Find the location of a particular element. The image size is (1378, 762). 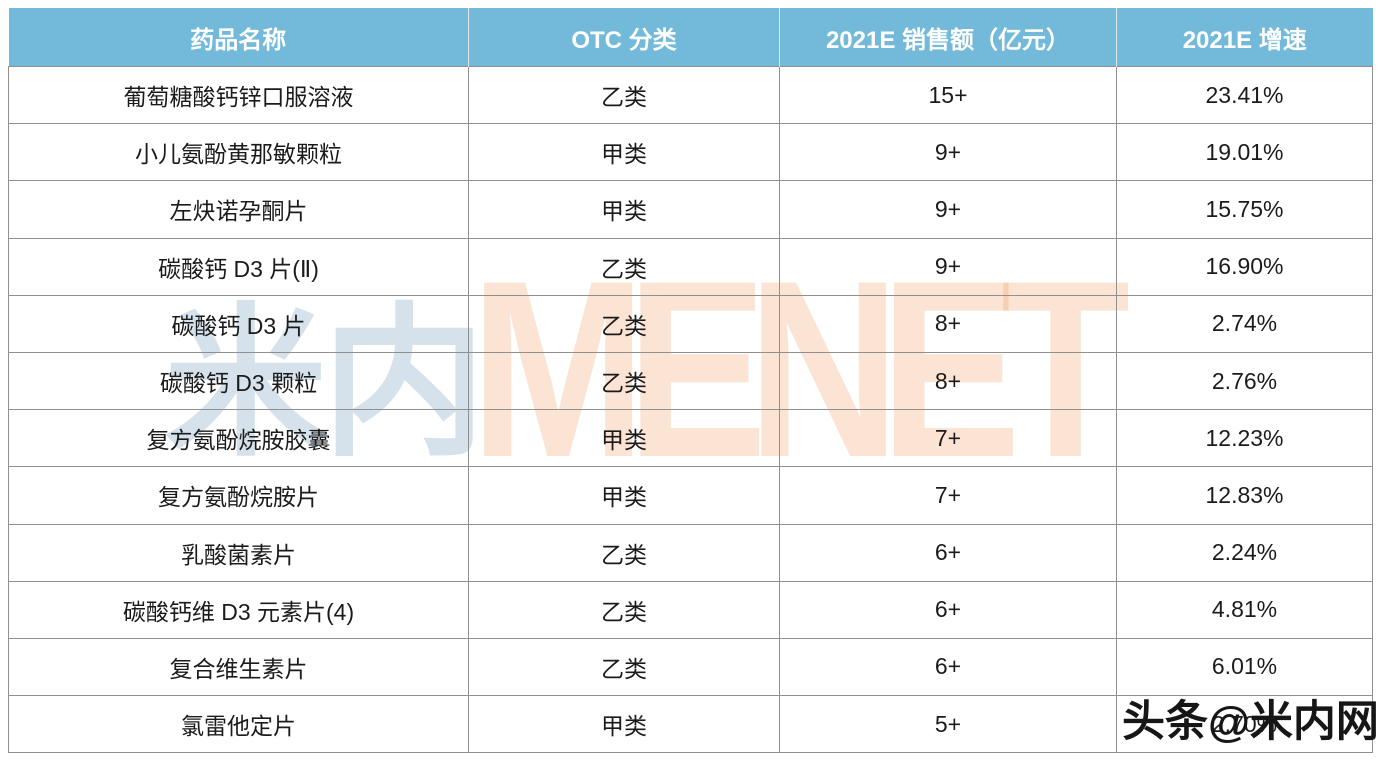

table-row: 小儿氨酚黄那敏颗粒 甲类 9+ 19.01% is located at coordinates (690, 152).